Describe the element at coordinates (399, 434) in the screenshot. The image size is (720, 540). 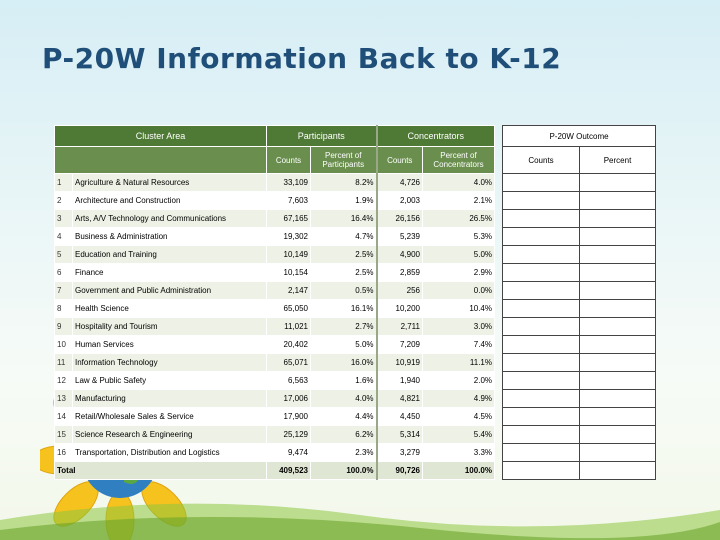
I see `concentrator-count: 5,314` at that location.